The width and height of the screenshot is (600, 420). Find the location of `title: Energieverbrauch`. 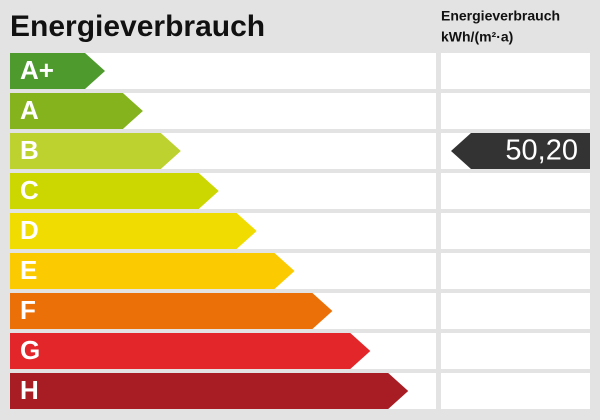

title: Energieverbrauch is located at coordinates (137, 26).